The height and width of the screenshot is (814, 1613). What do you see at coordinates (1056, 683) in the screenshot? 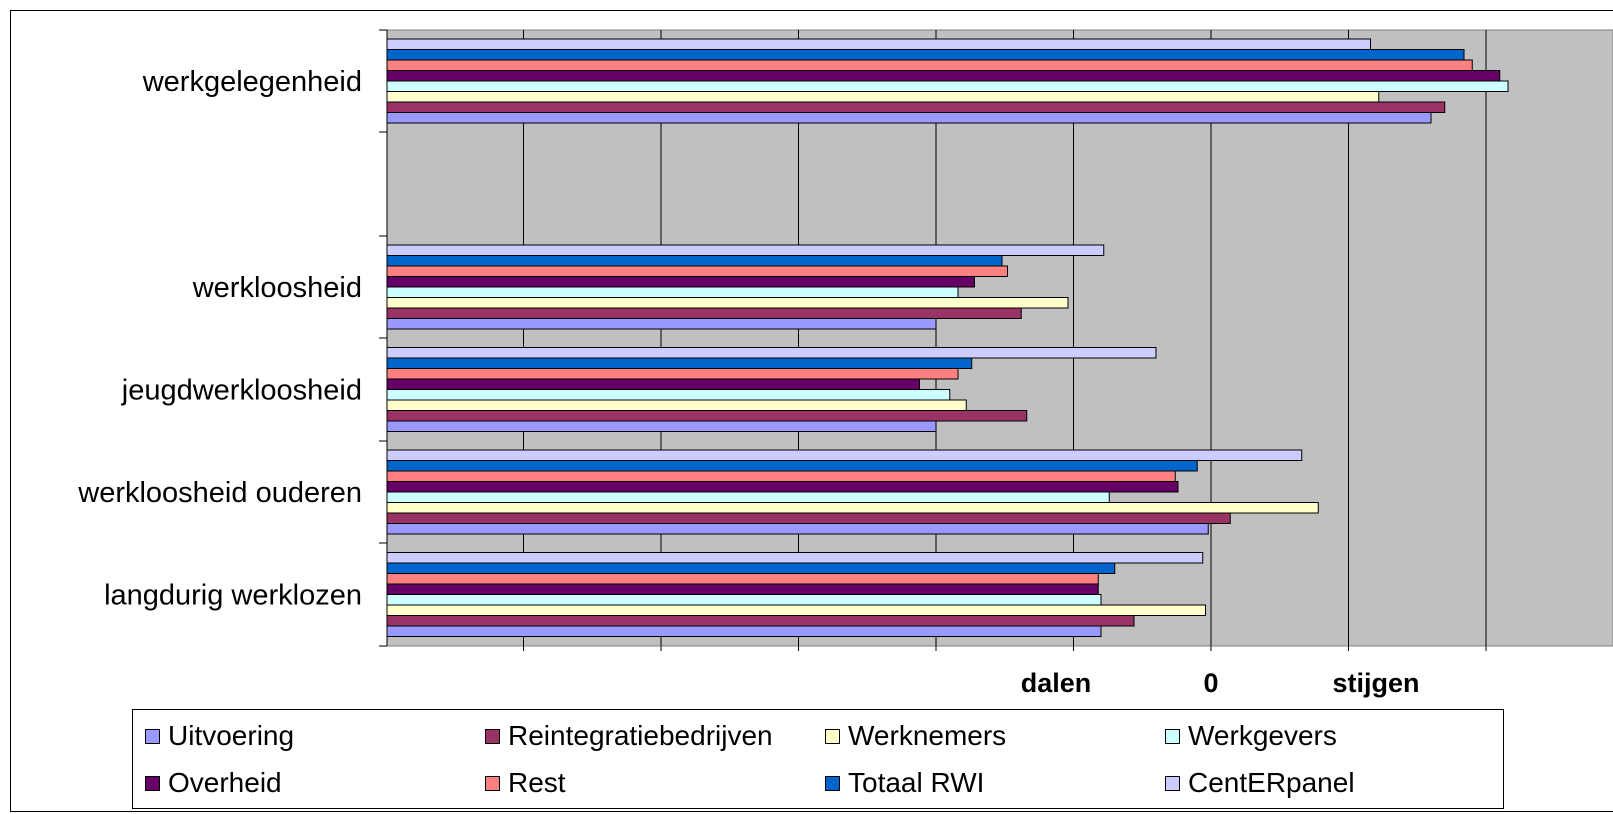
I see `x-label-dalen: dalen` at bounding box center [1056, 683].